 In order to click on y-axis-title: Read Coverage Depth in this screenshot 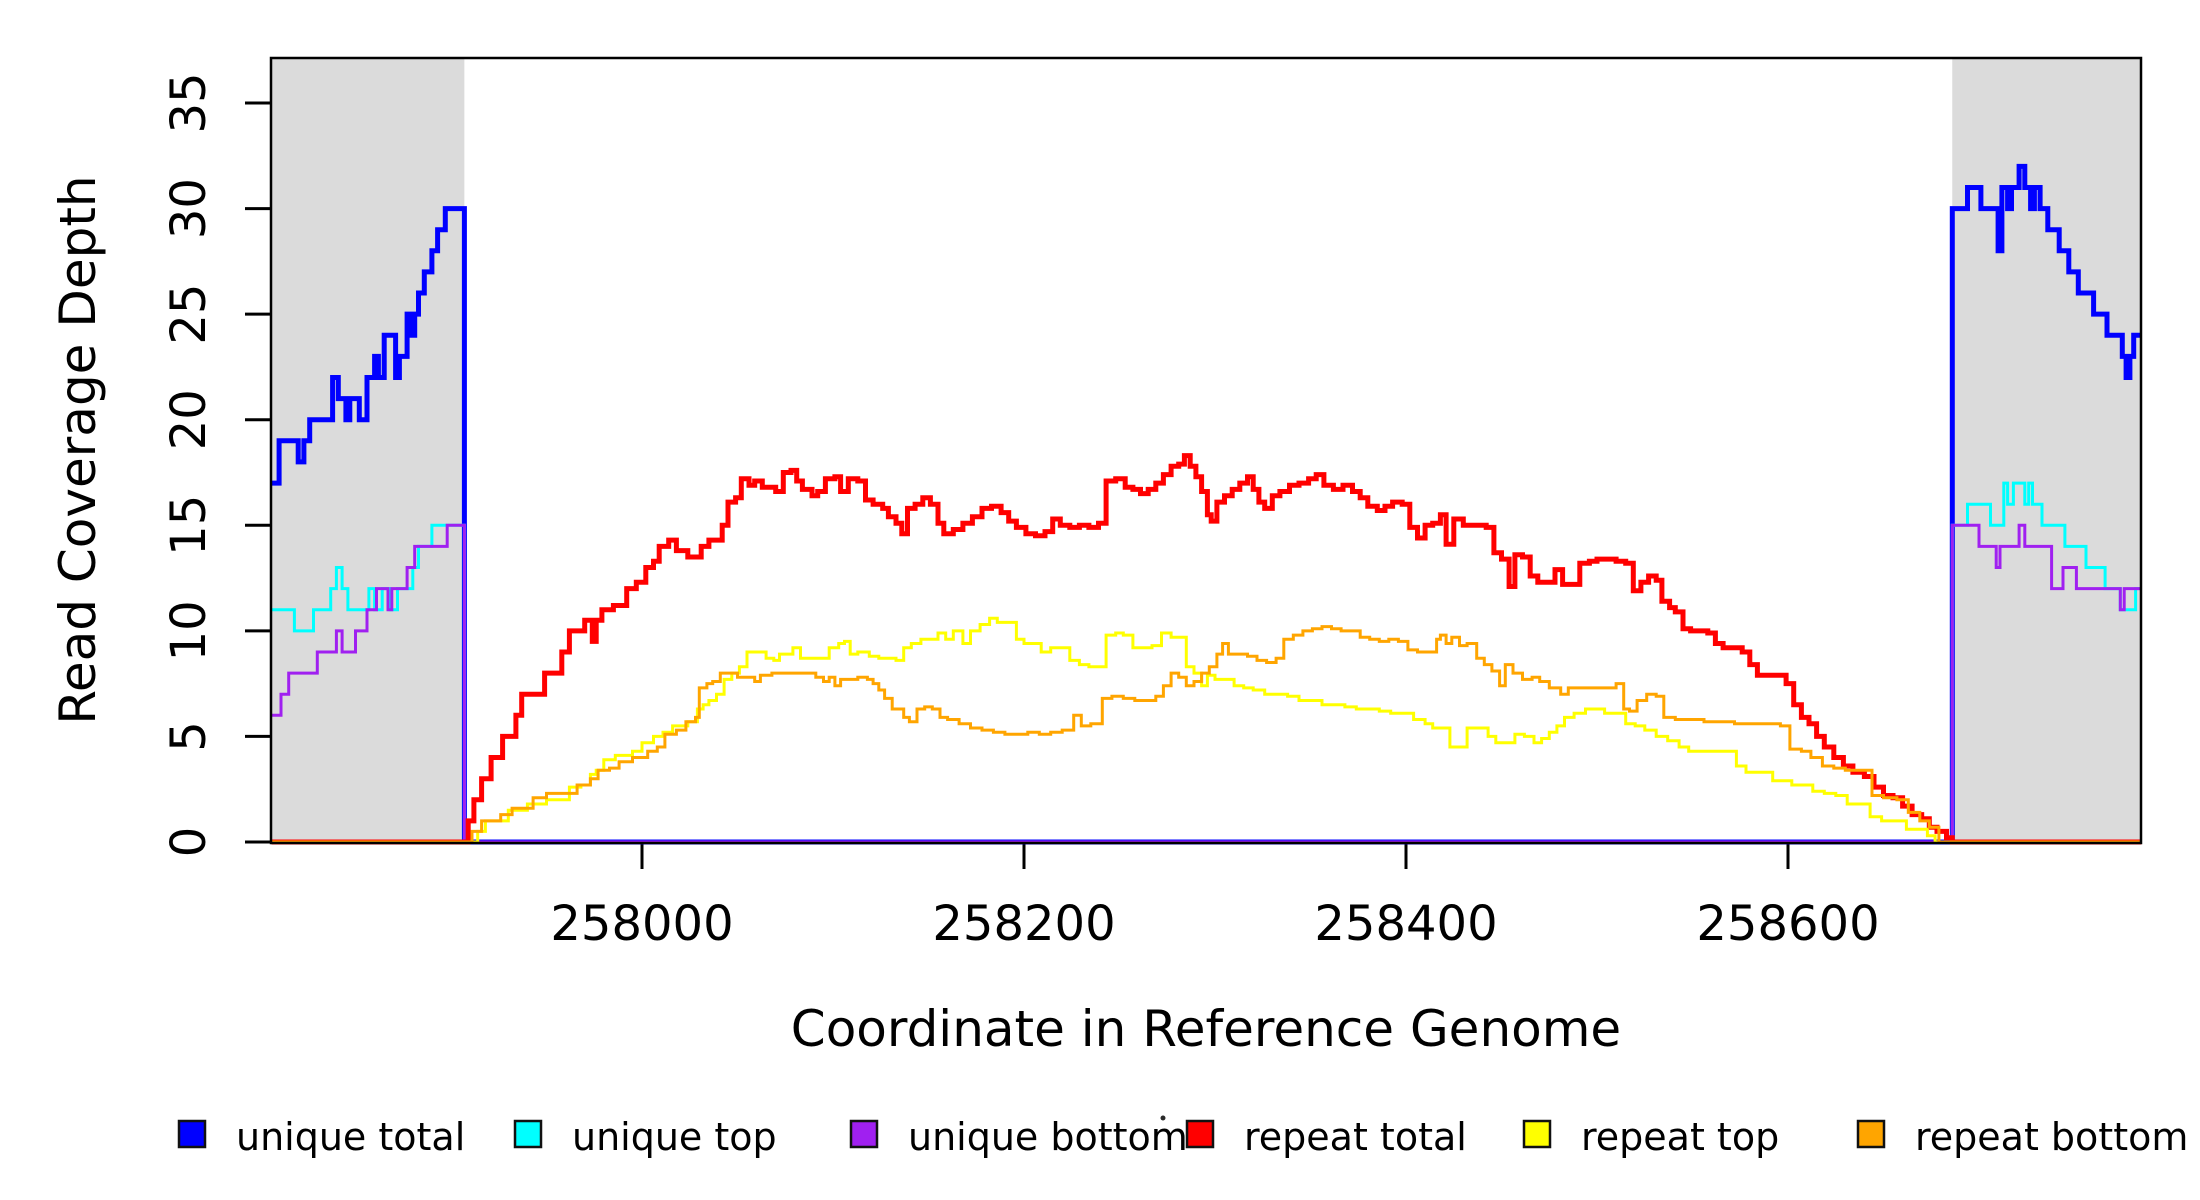, I will do `click(78, 449)`.